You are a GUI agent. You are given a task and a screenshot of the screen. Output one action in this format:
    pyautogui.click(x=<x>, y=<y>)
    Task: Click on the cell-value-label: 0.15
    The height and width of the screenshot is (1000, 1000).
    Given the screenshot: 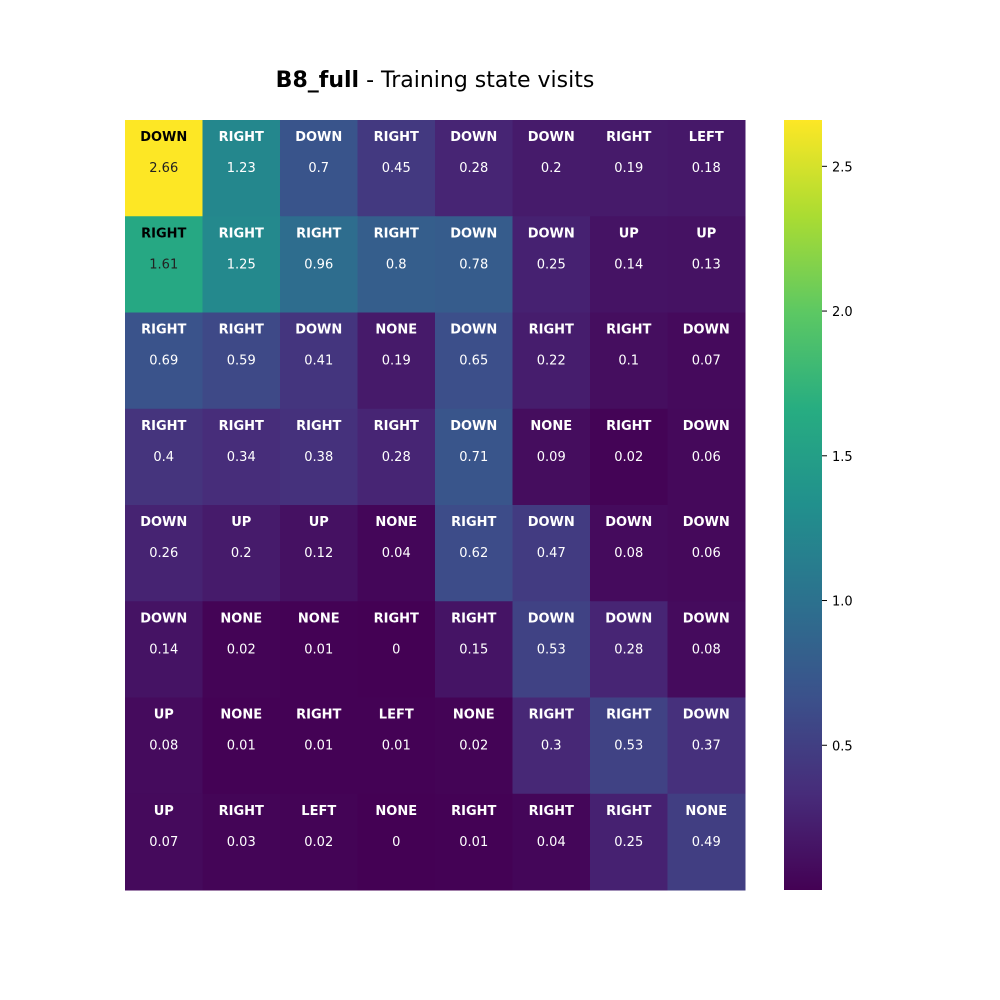 What is the action you would take?
    pyautogui.click(x=473, y=649)
    